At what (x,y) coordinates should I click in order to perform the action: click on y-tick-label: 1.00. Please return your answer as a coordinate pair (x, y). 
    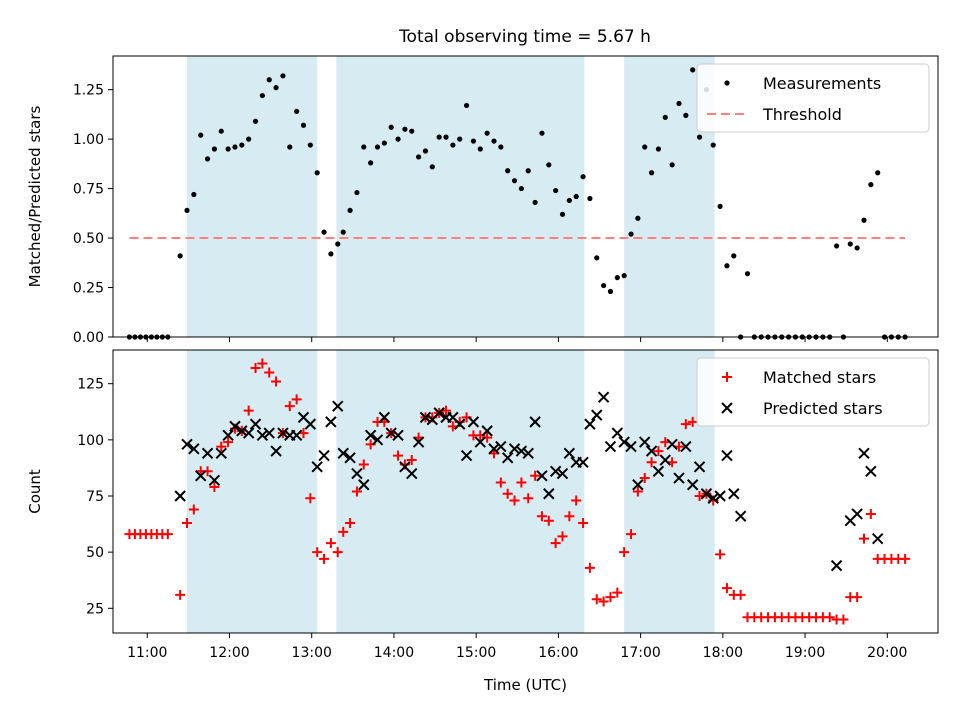
    Looking at the image, I should click on (88, 140).